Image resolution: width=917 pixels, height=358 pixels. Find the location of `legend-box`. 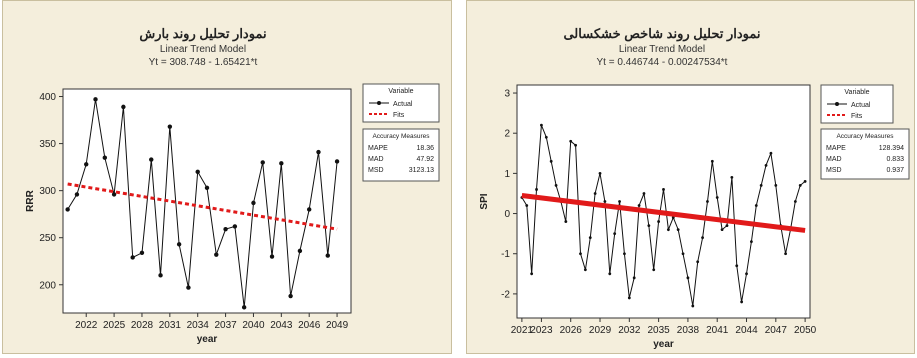

legend-box is located at coordinates (401, 103).